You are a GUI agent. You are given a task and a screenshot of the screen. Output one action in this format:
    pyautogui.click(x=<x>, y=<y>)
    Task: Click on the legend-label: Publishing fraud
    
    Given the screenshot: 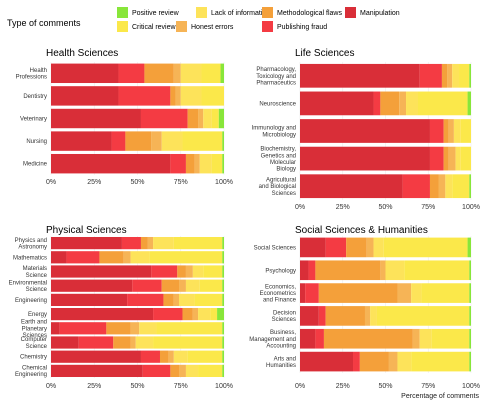 What is the action you would take?
    pyautogui.click(x=302, y=27)
    